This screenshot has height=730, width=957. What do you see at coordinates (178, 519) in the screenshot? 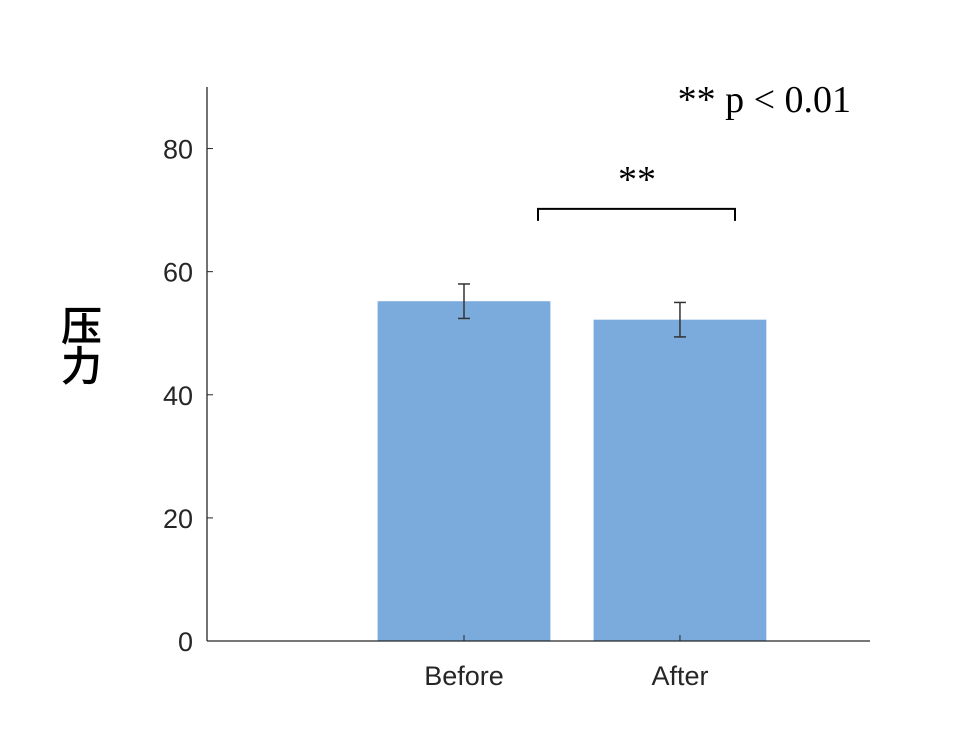
I see `y-tick-label: 20` at bounding box center [178, 519].